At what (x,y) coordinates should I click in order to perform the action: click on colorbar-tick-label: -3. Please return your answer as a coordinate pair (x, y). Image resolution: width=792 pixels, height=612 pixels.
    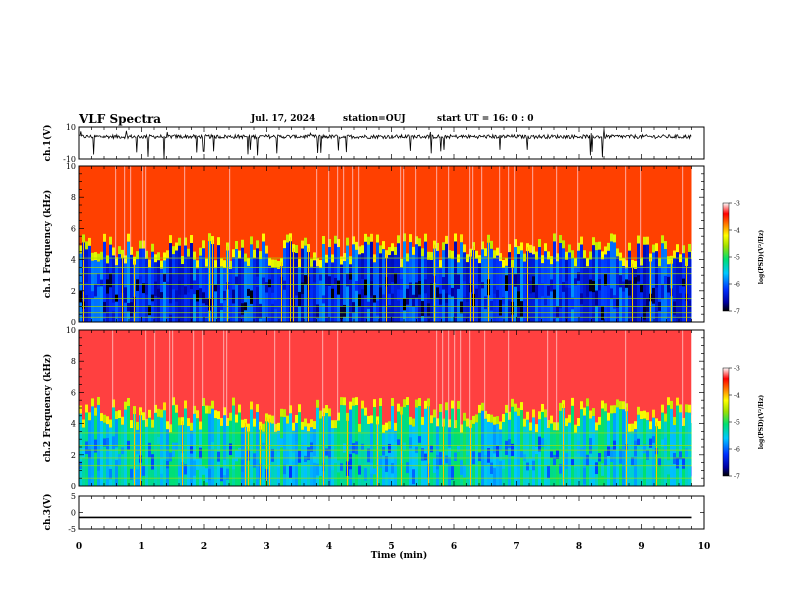
    Looking at the image, I should click on (737, 369).